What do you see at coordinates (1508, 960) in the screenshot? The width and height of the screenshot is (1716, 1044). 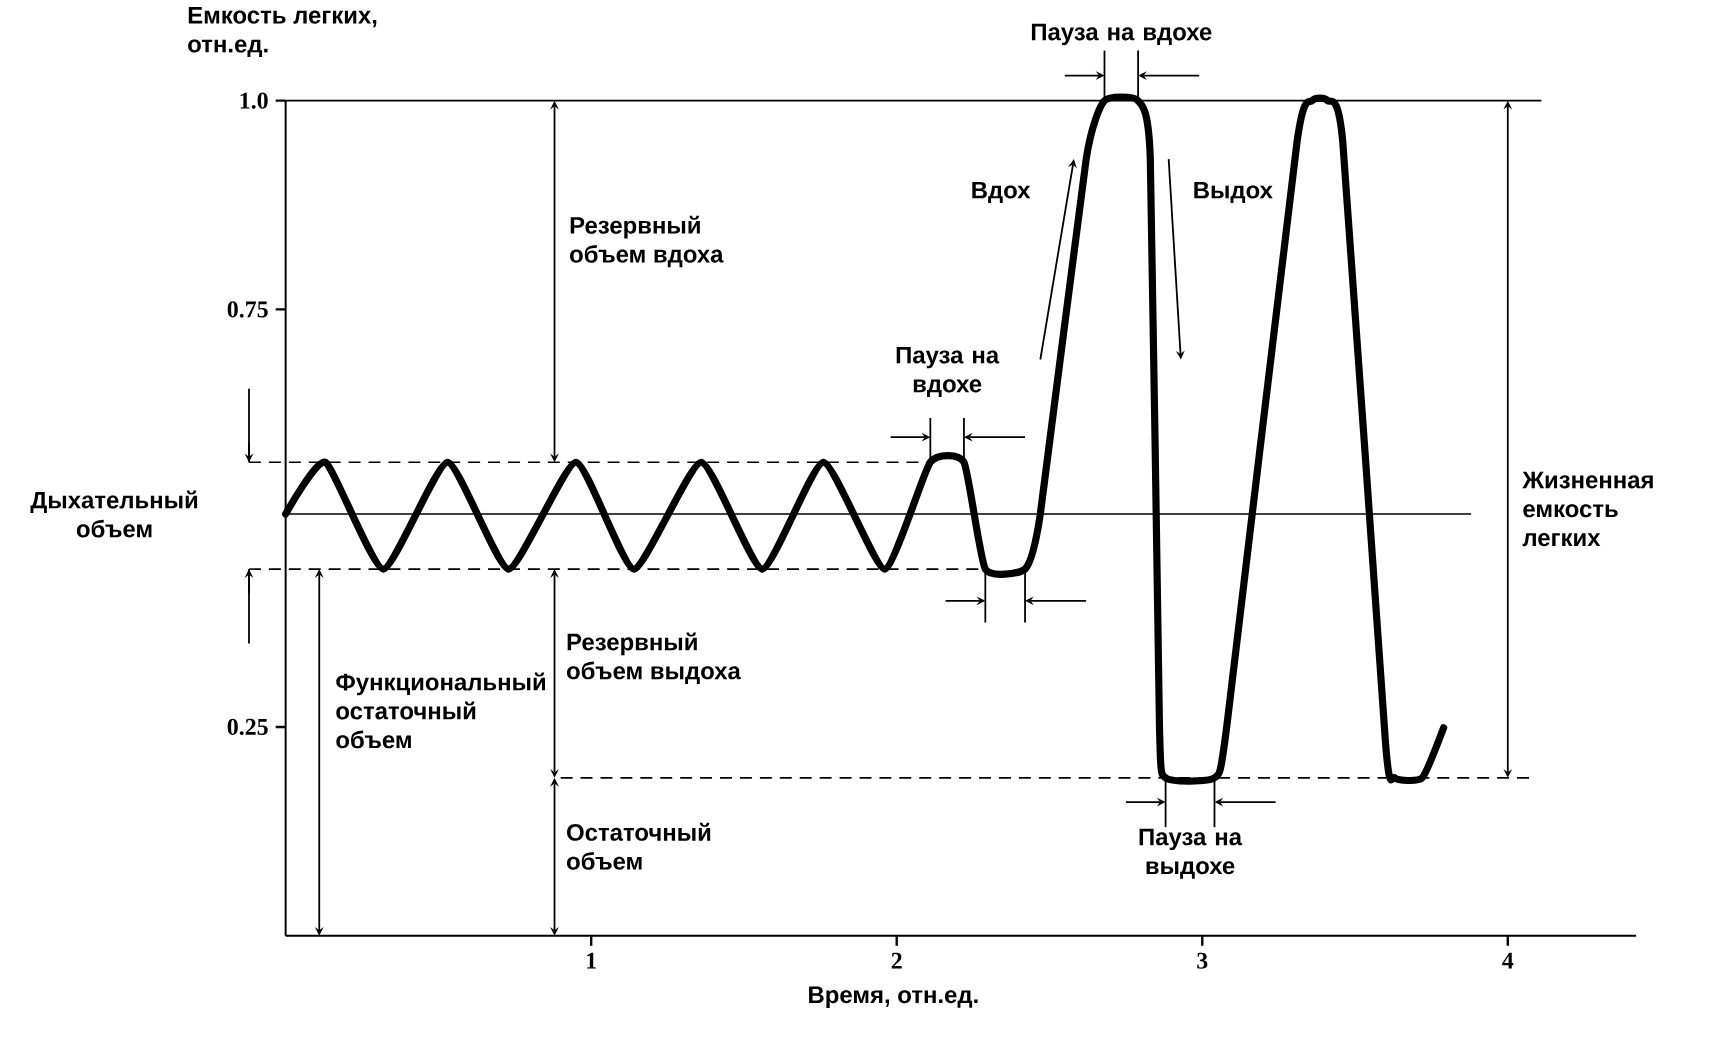 I see `x-tick-label: 4` at bounding box center [1508, 960].